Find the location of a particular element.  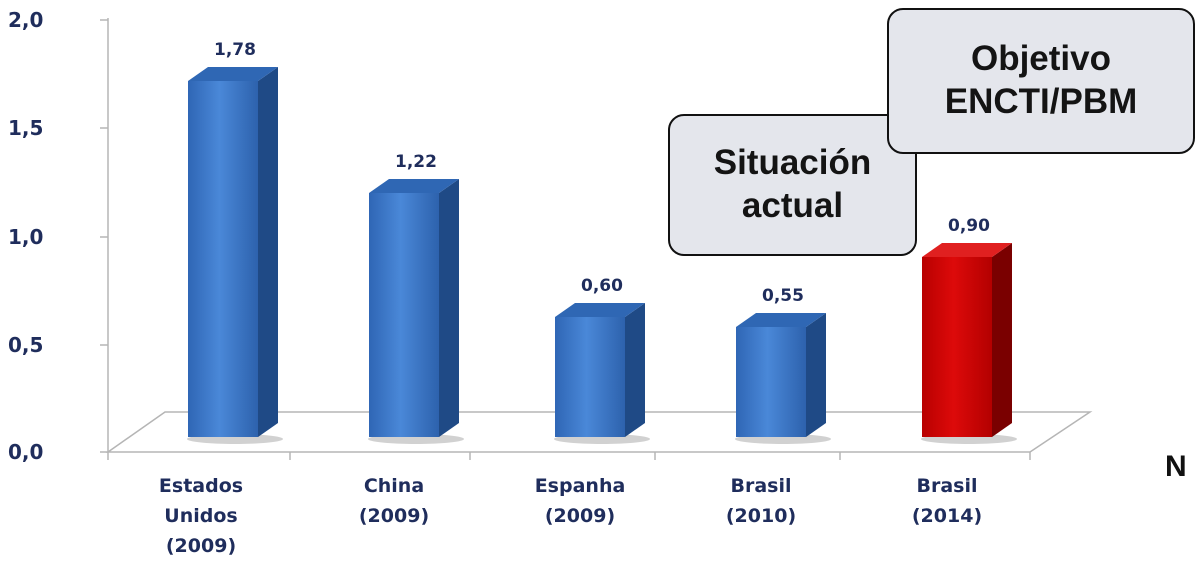

category-label: Espanha is located at coordinates (580, 486).